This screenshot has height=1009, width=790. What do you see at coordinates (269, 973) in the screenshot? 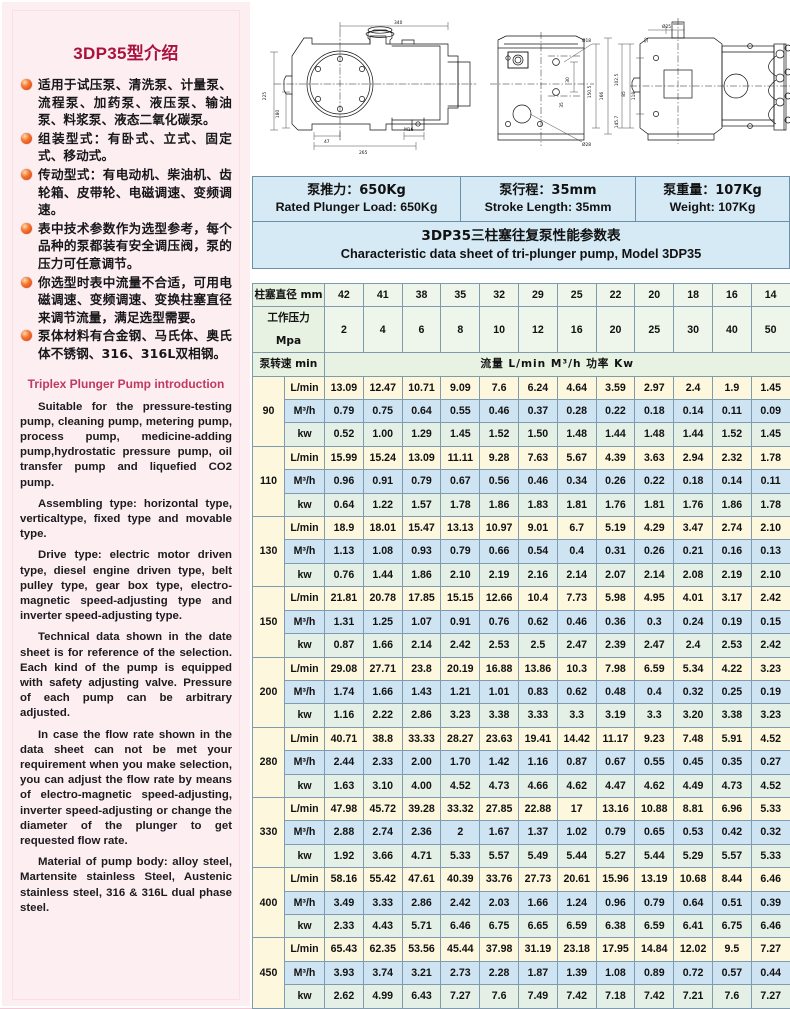
I see `rpm-label: 450` at bounding box center [269, 973].